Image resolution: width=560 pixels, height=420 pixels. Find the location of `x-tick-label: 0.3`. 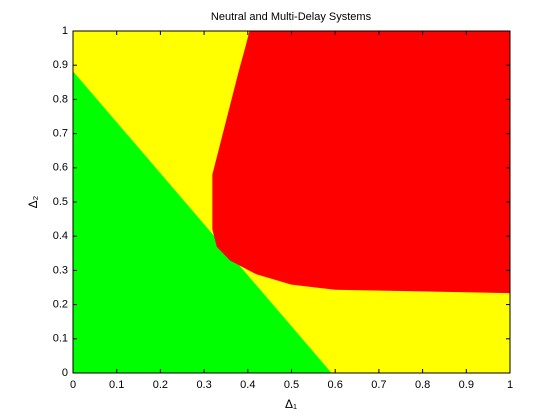

x-tick-label: 0.3 is located at coordinates (203, 385).